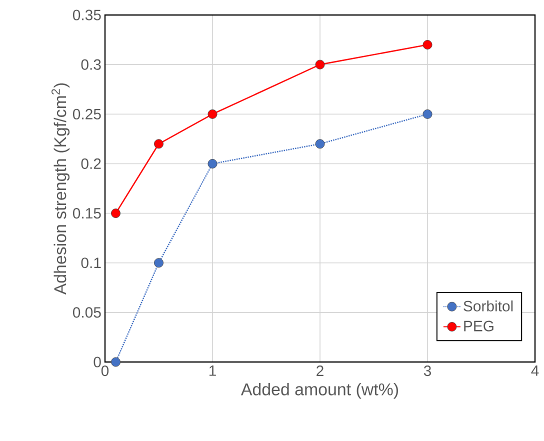  Describe the element at coordinates (86, 213) in the screenshot. I see `y-tick-label: 0.15` at that location.